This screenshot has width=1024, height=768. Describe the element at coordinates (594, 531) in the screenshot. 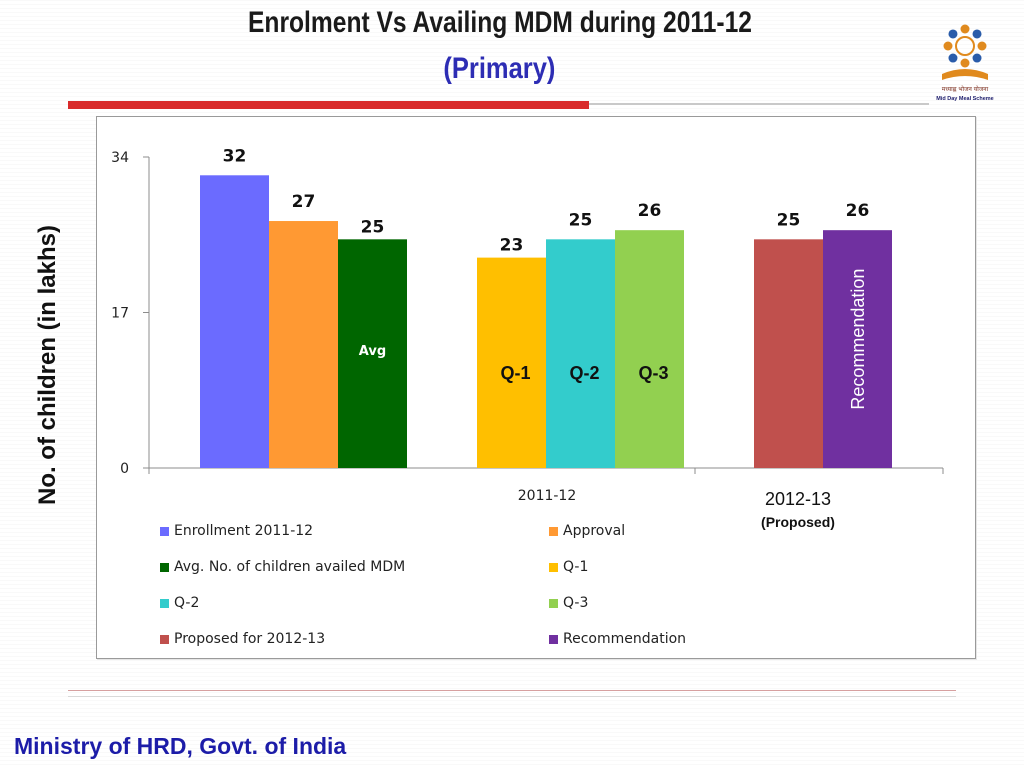

I see `legend-label: Approval` at that location.